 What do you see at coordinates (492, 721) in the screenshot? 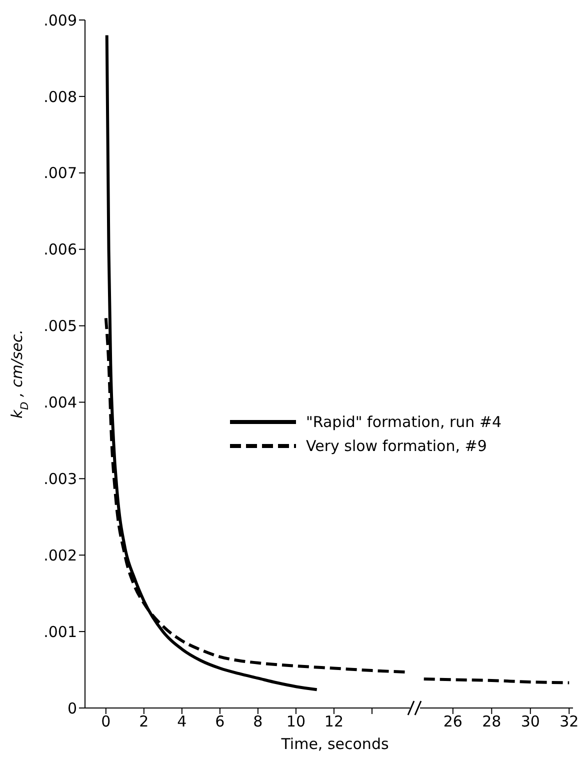
I see `x-tick-label: 28` at bounding box center [492, 721].